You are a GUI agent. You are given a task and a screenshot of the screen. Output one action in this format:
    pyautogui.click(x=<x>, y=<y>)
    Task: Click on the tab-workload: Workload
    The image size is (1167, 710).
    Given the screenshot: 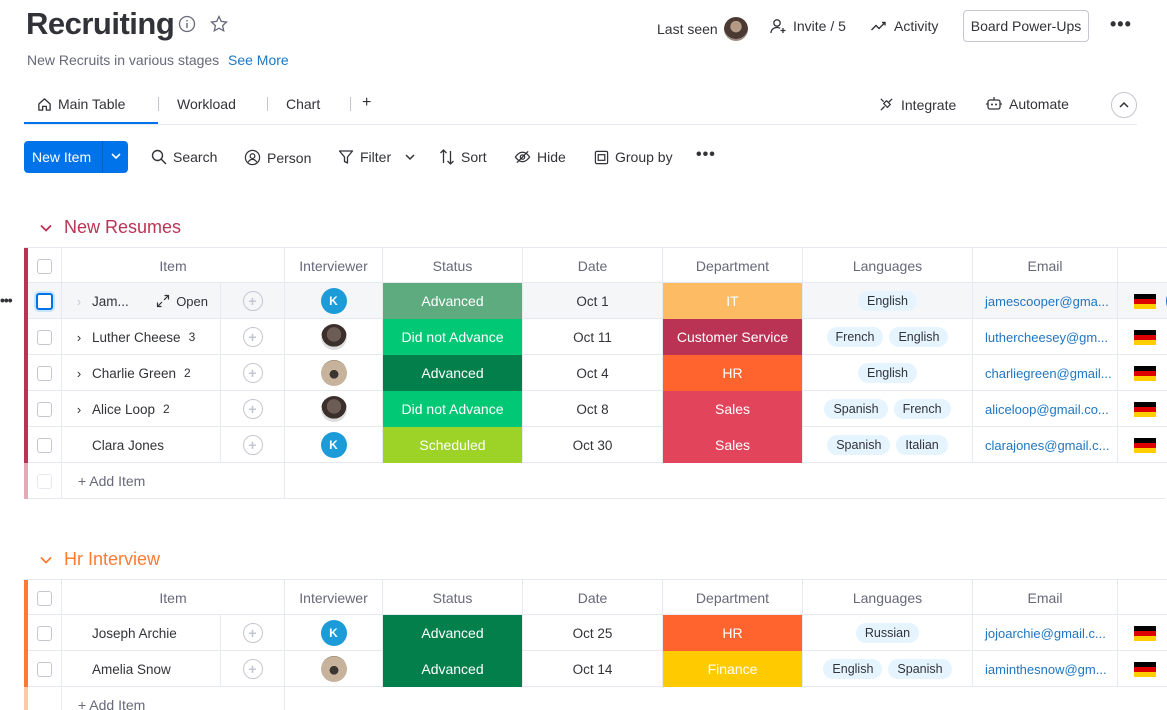 What is the action you would take?
    pyautogui.click(x=206, y=104)
    